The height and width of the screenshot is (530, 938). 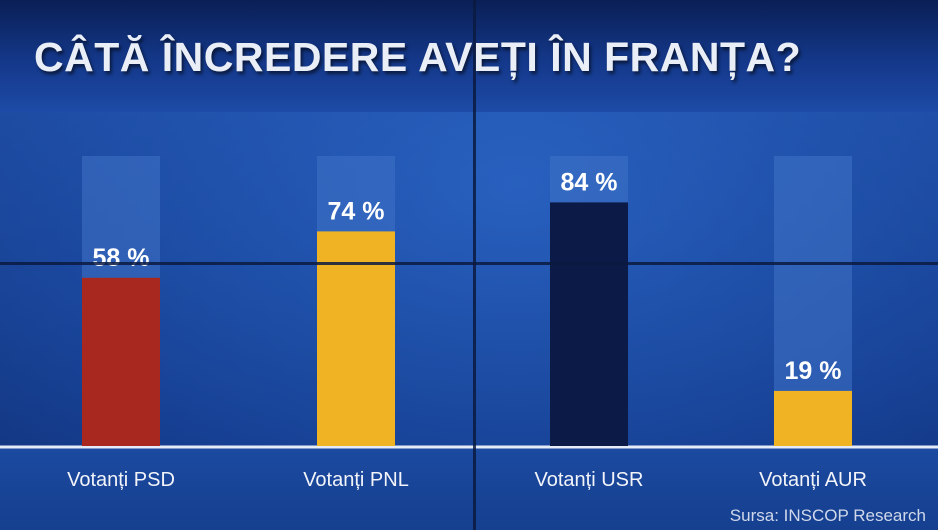 I want to click on bar-value-label: 84 %, so click(x=589, y=182).